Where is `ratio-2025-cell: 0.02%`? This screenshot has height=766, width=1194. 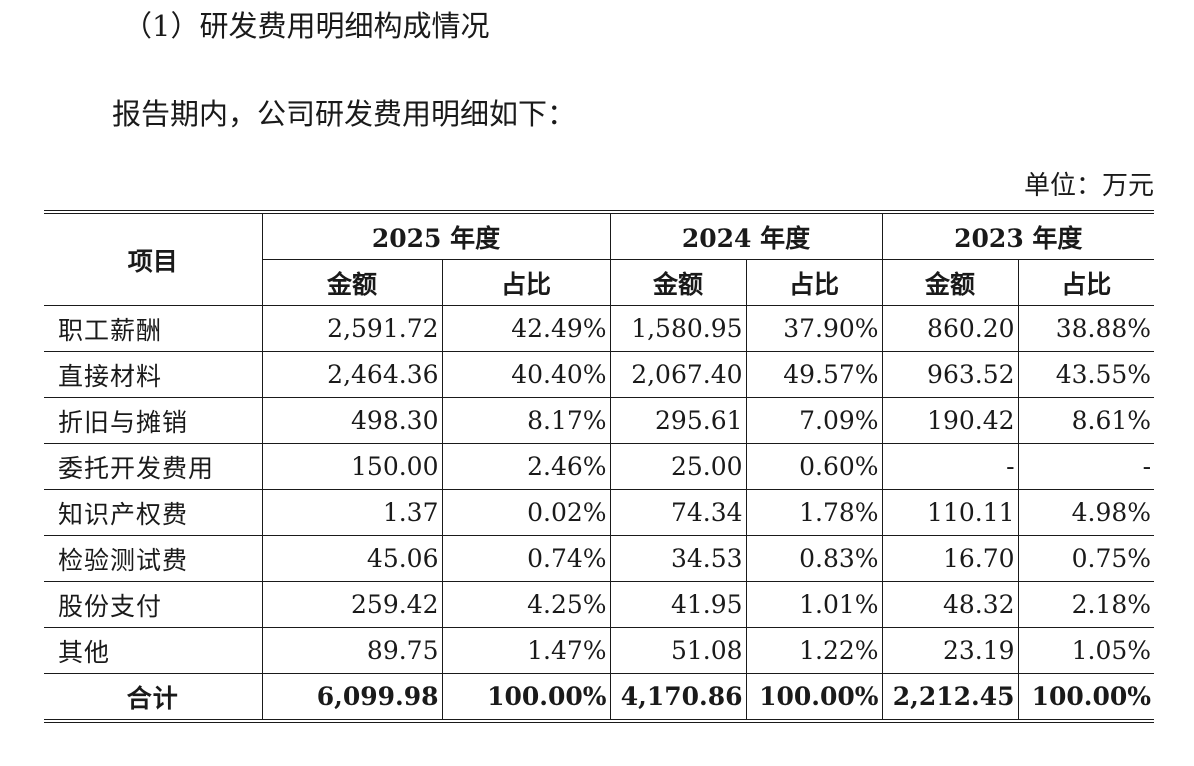 ratio-2025-cell: 0.02% is located at coordinates (526, 512).